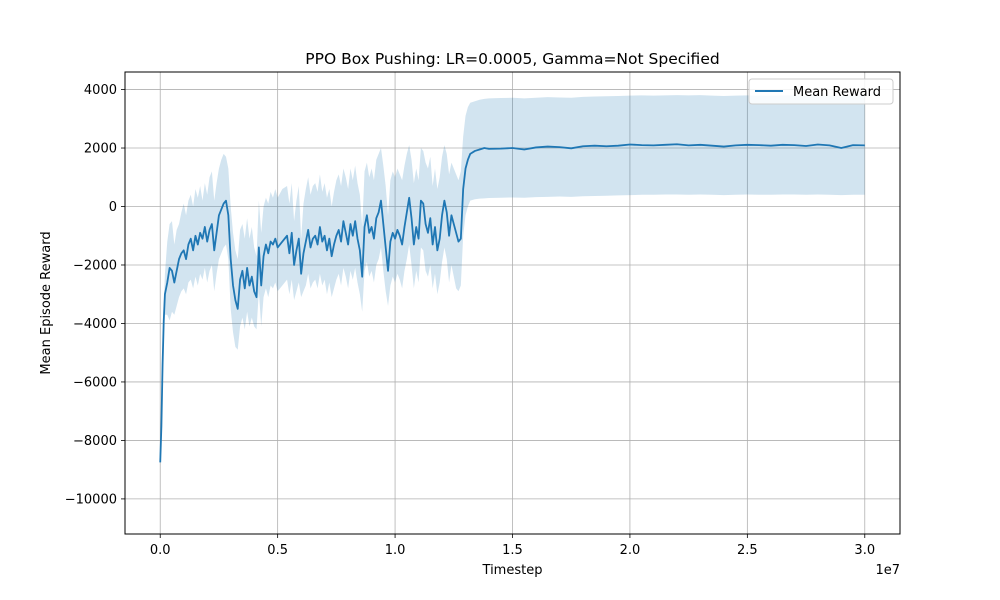 The height and width of the screenshot is (600, 1000). What do you see at coordinates (747, 550) in the screenshot?
I see `x-tick-label: 2.5` at bounding box center [747, 550].